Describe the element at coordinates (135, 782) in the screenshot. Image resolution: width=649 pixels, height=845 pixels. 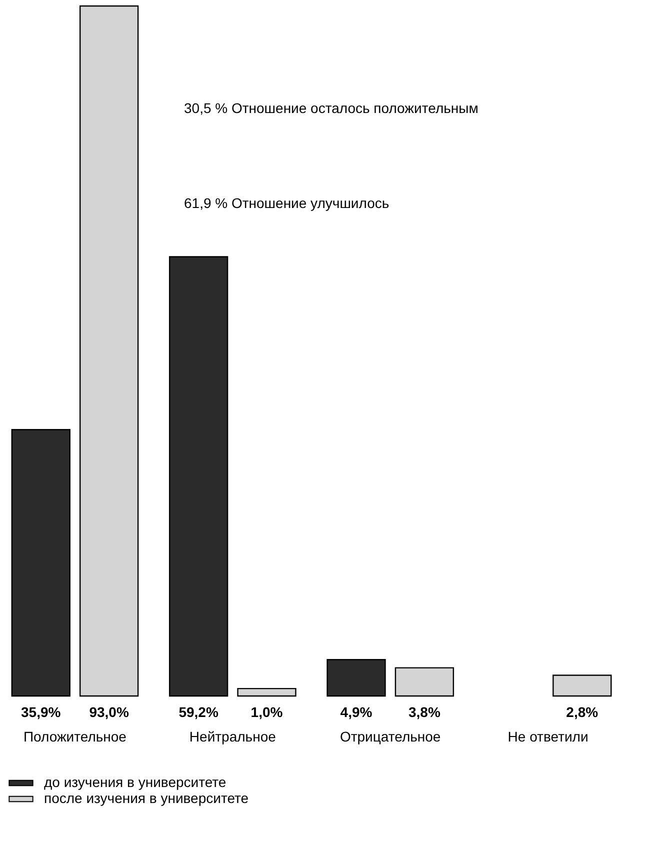
I see `legend-label: до изучения в университете` at that location.